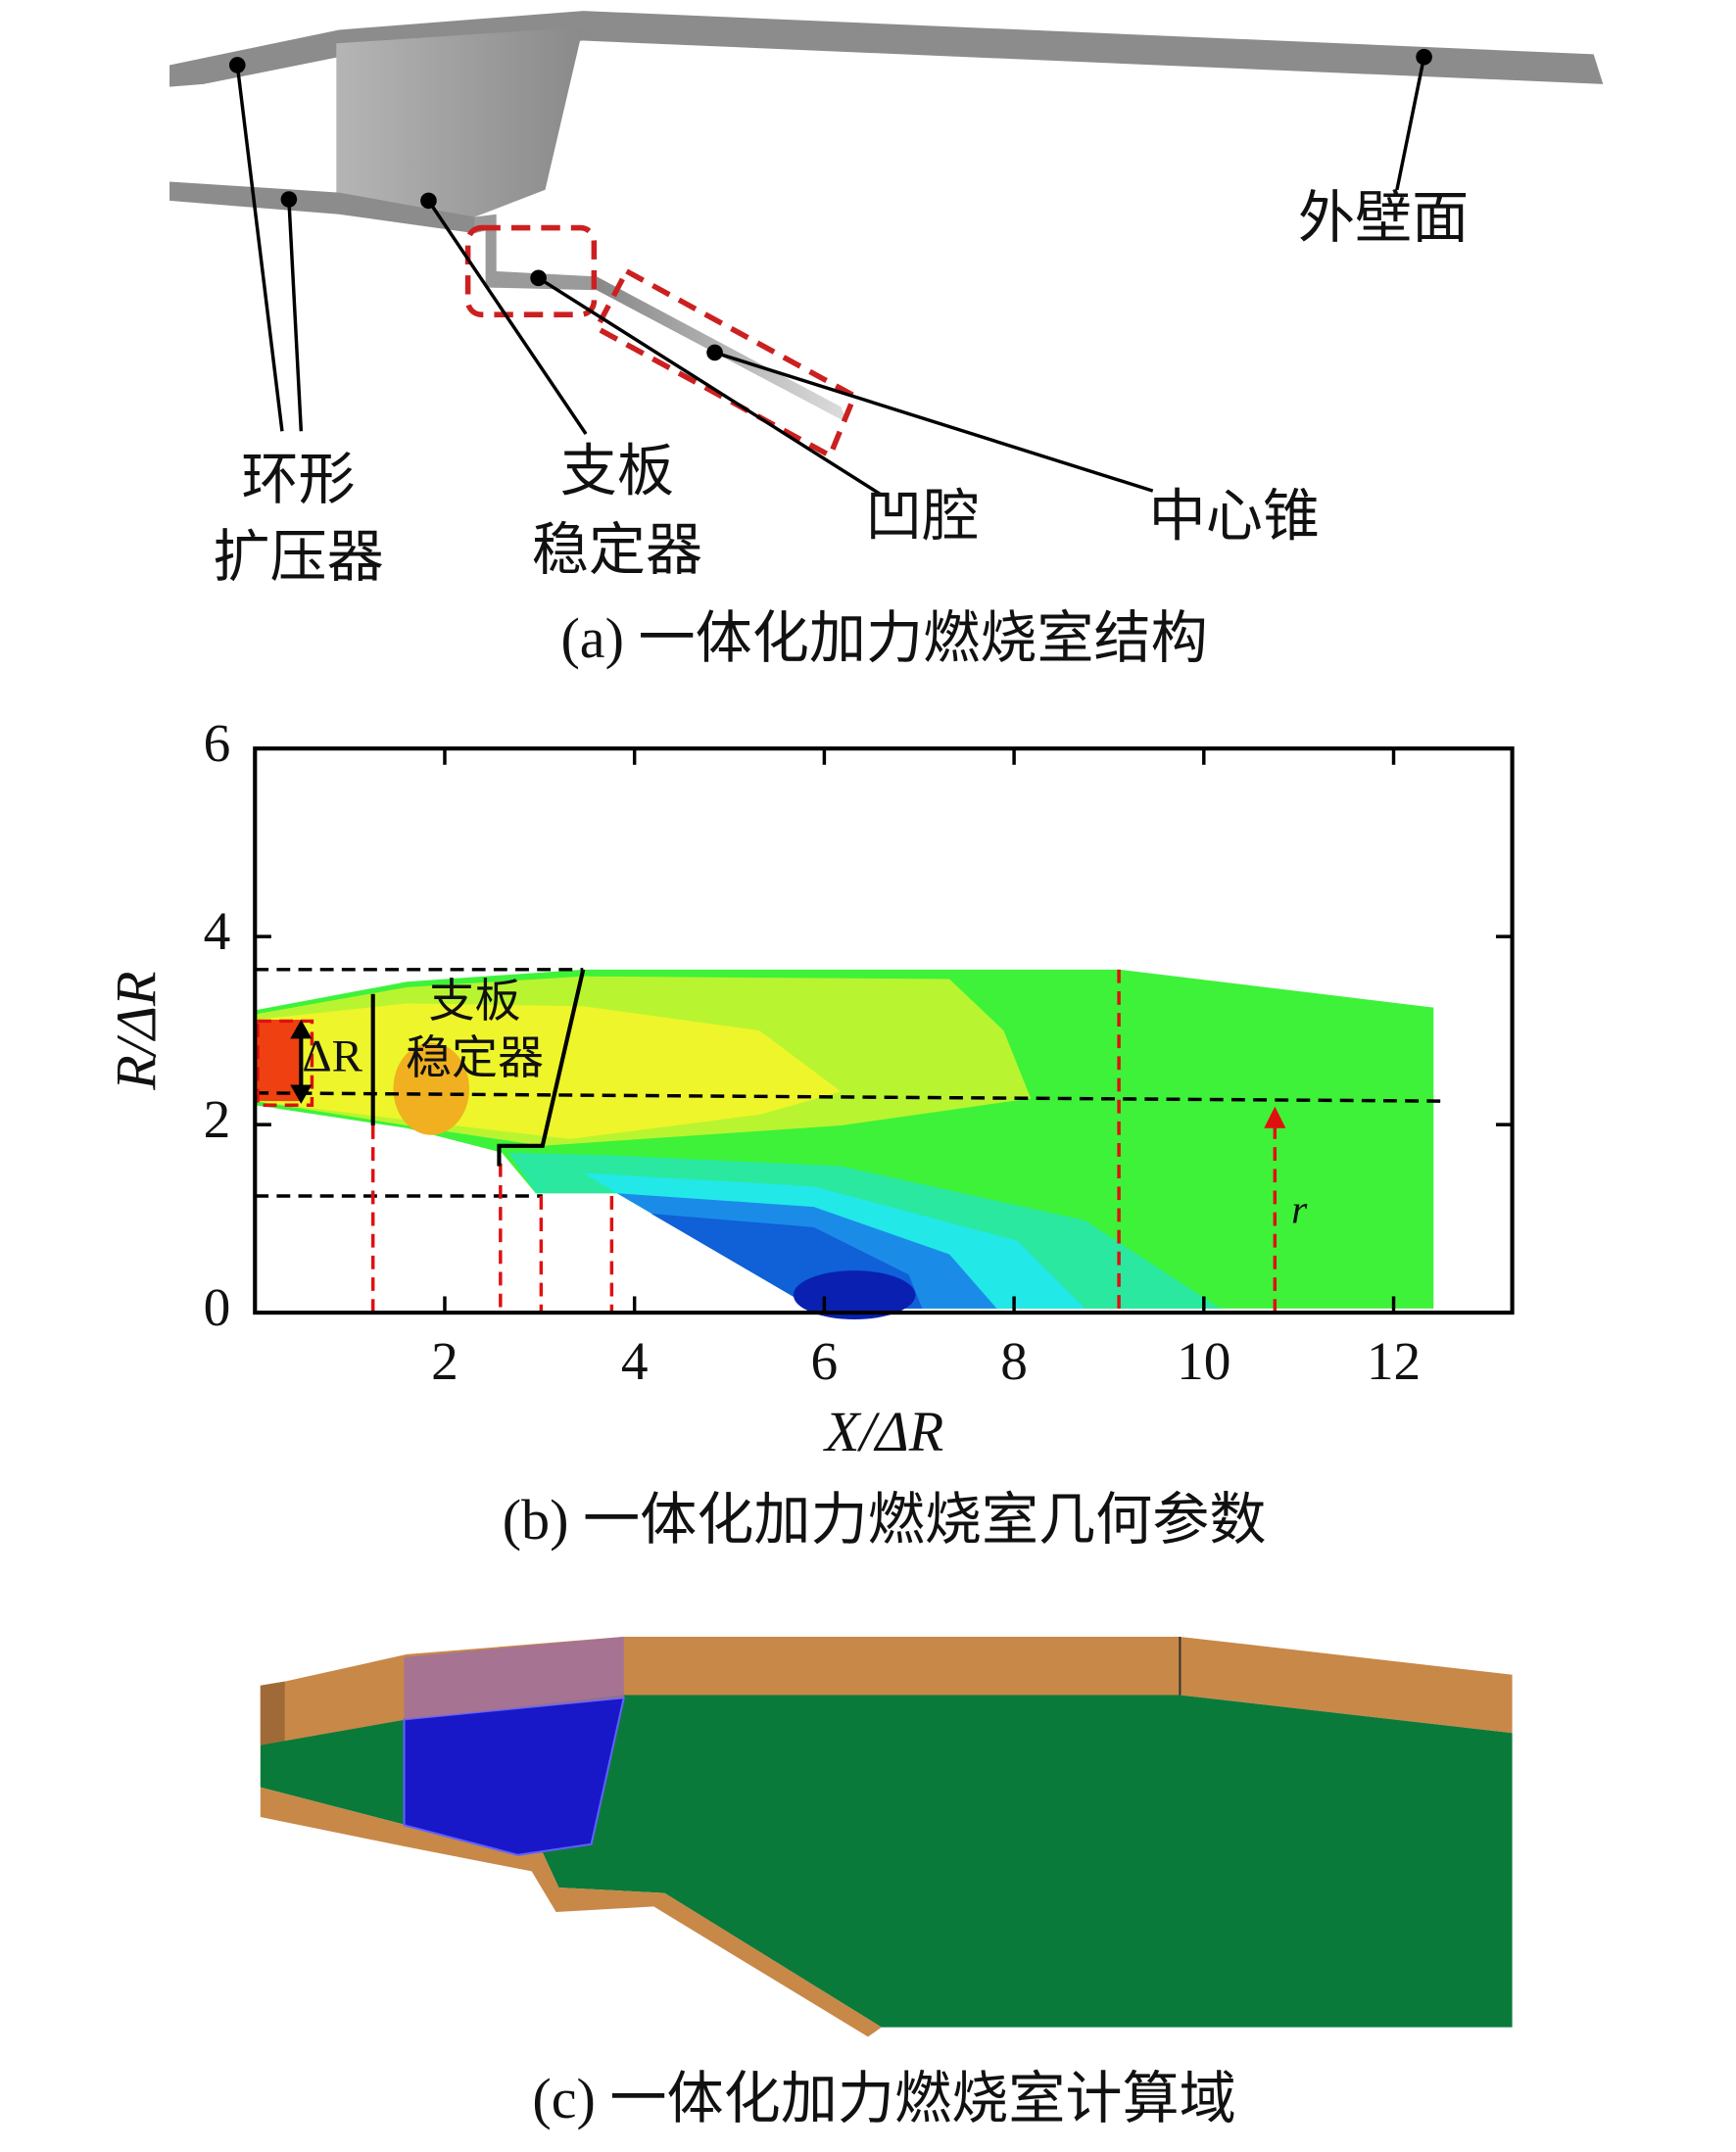 The width and height of the screenshot is (1736, 2152). I want to click on y-tick-label: 0, so click(217, 1307).